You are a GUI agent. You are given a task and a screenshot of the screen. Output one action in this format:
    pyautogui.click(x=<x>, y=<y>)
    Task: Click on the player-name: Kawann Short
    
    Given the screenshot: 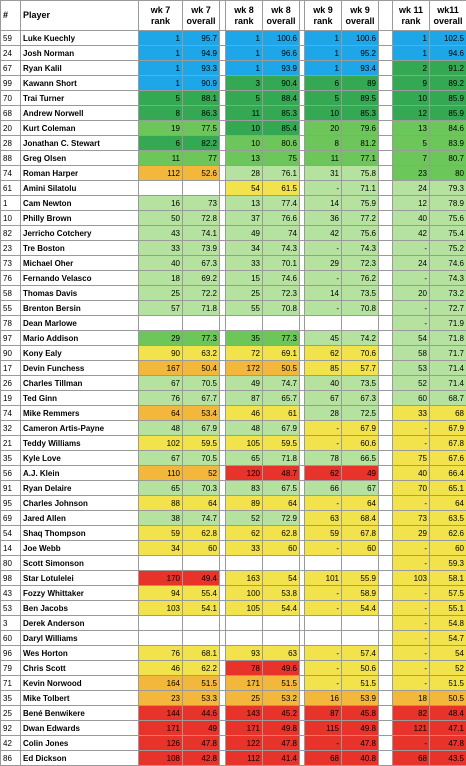 What is the action you would take?
    pyautogui.click(x=80, y=83)
    